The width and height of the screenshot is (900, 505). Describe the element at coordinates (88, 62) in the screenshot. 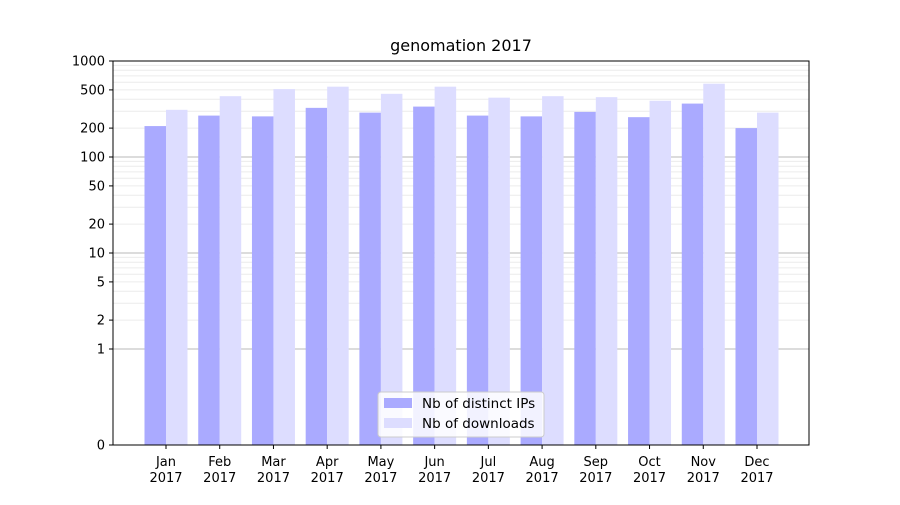

I see `y-tick-label: 1000` at that location.